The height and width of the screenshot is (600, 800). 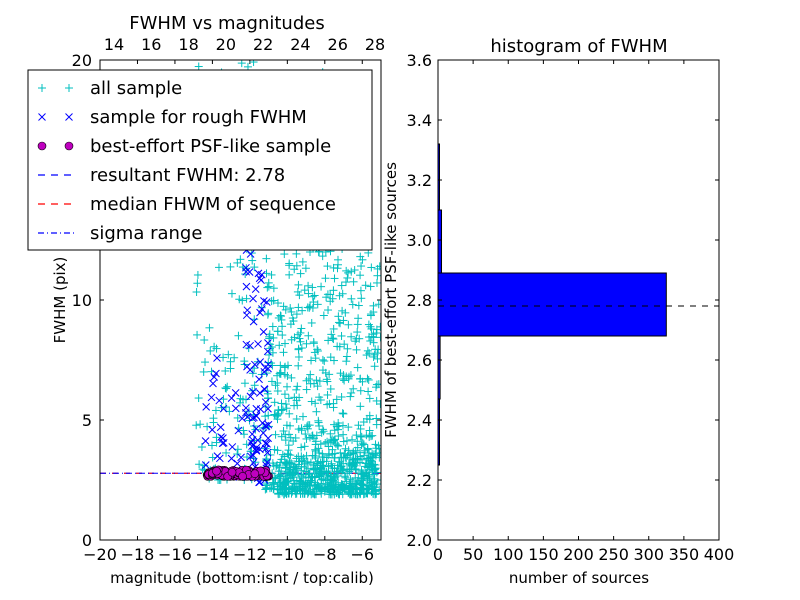 What do you see at coordinates (419, 240) in the screenshot?
I see `y-tick-label: 3.0` at bounding box center [419, 240].